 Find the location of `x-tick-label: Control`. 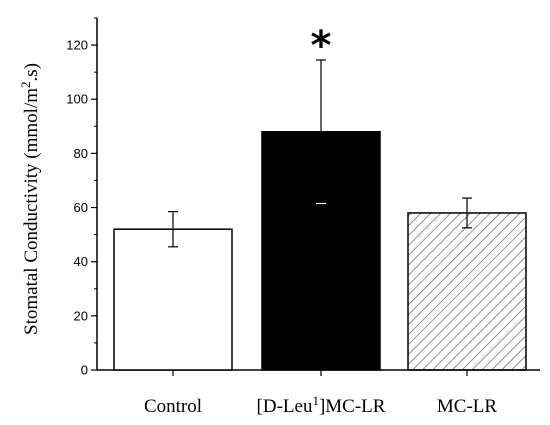

x-tick-label: Control is located at coordinates (173, 406).